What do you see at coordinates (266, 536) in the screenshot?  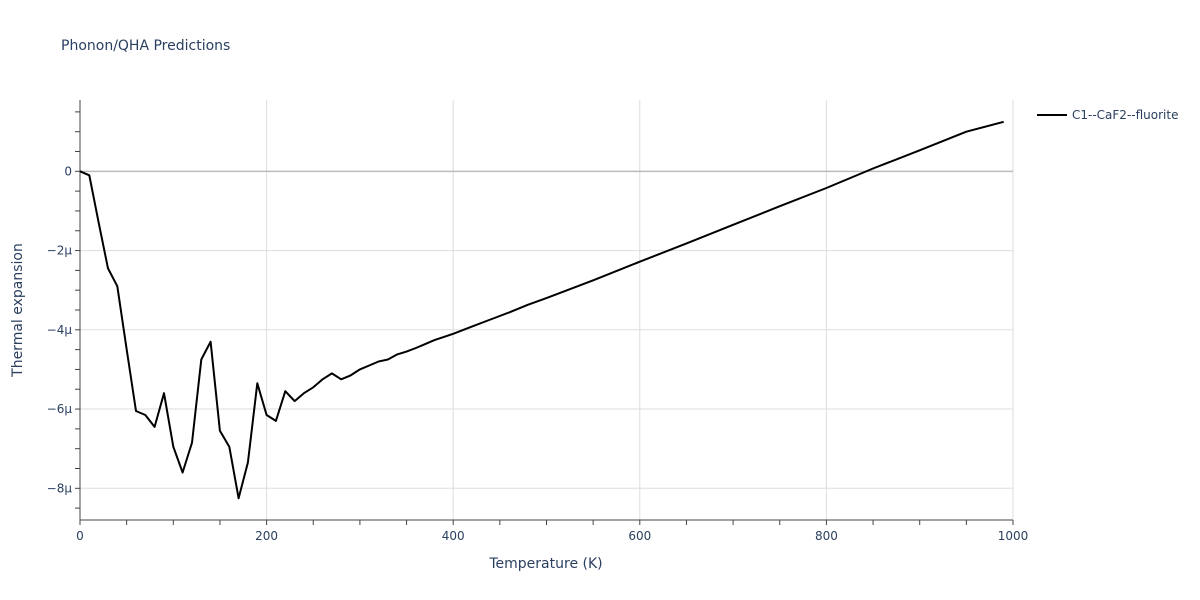 I see `x-tick-label: 200` at bounding box center [266, 536].